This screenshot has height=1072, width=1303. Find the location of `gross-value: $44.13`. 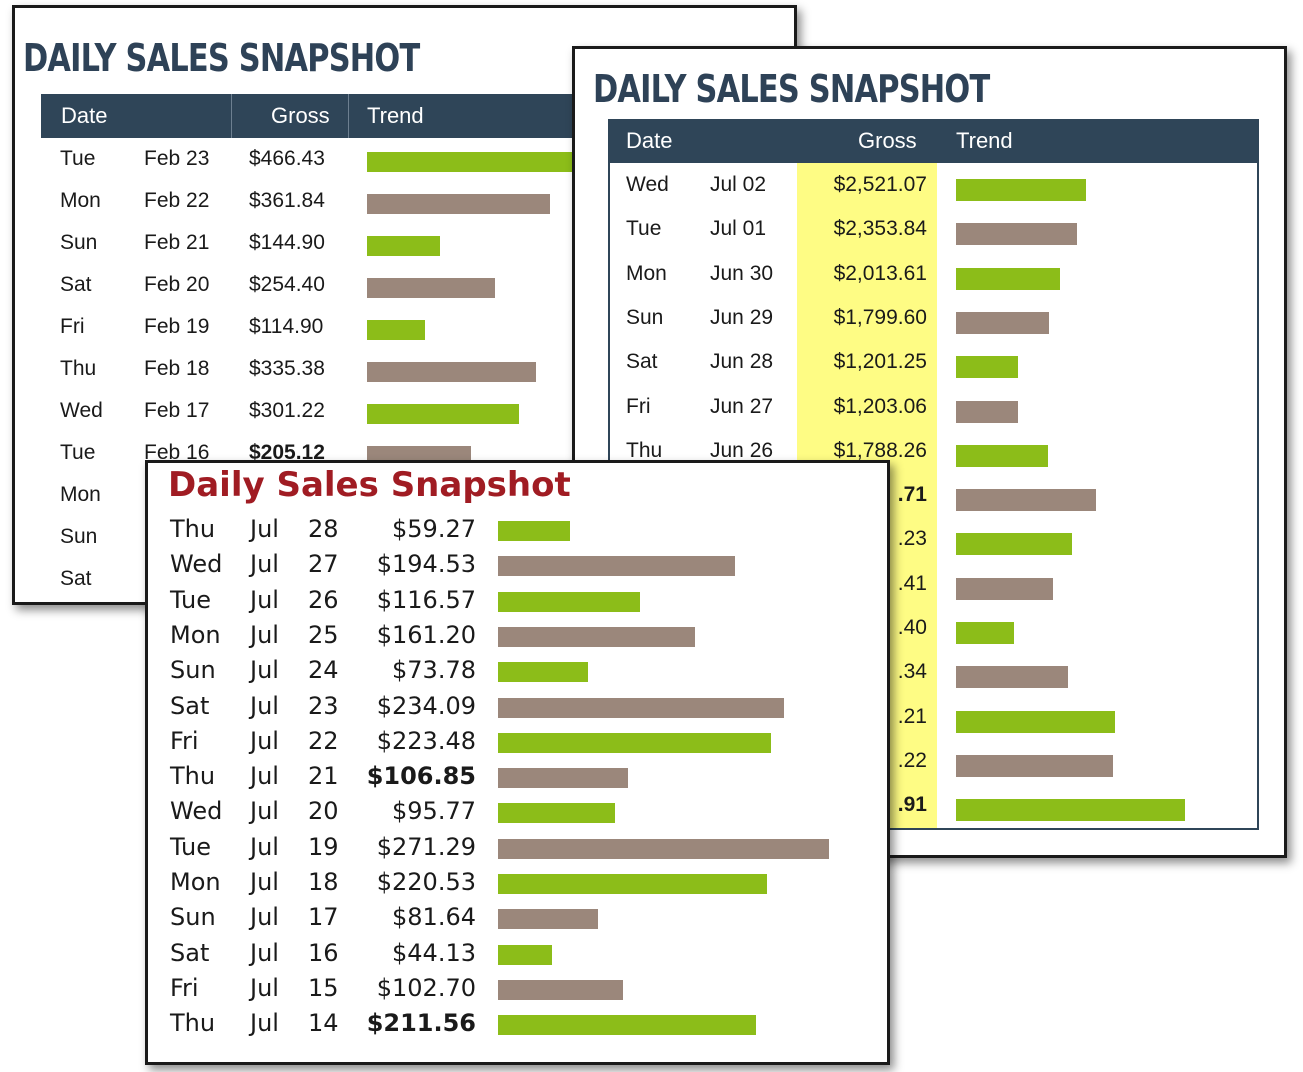

gross-value: $44.13 is located at coordinates (434, 953).